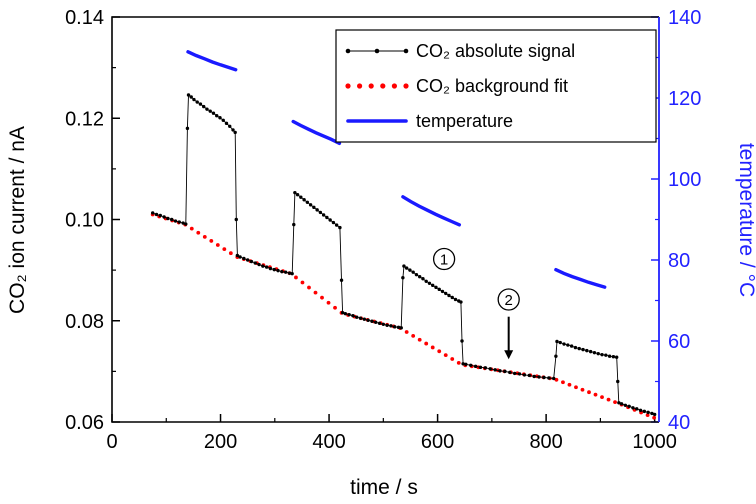  I want to click on legend-item-2: CO₂ background fit, so click(456, 86).